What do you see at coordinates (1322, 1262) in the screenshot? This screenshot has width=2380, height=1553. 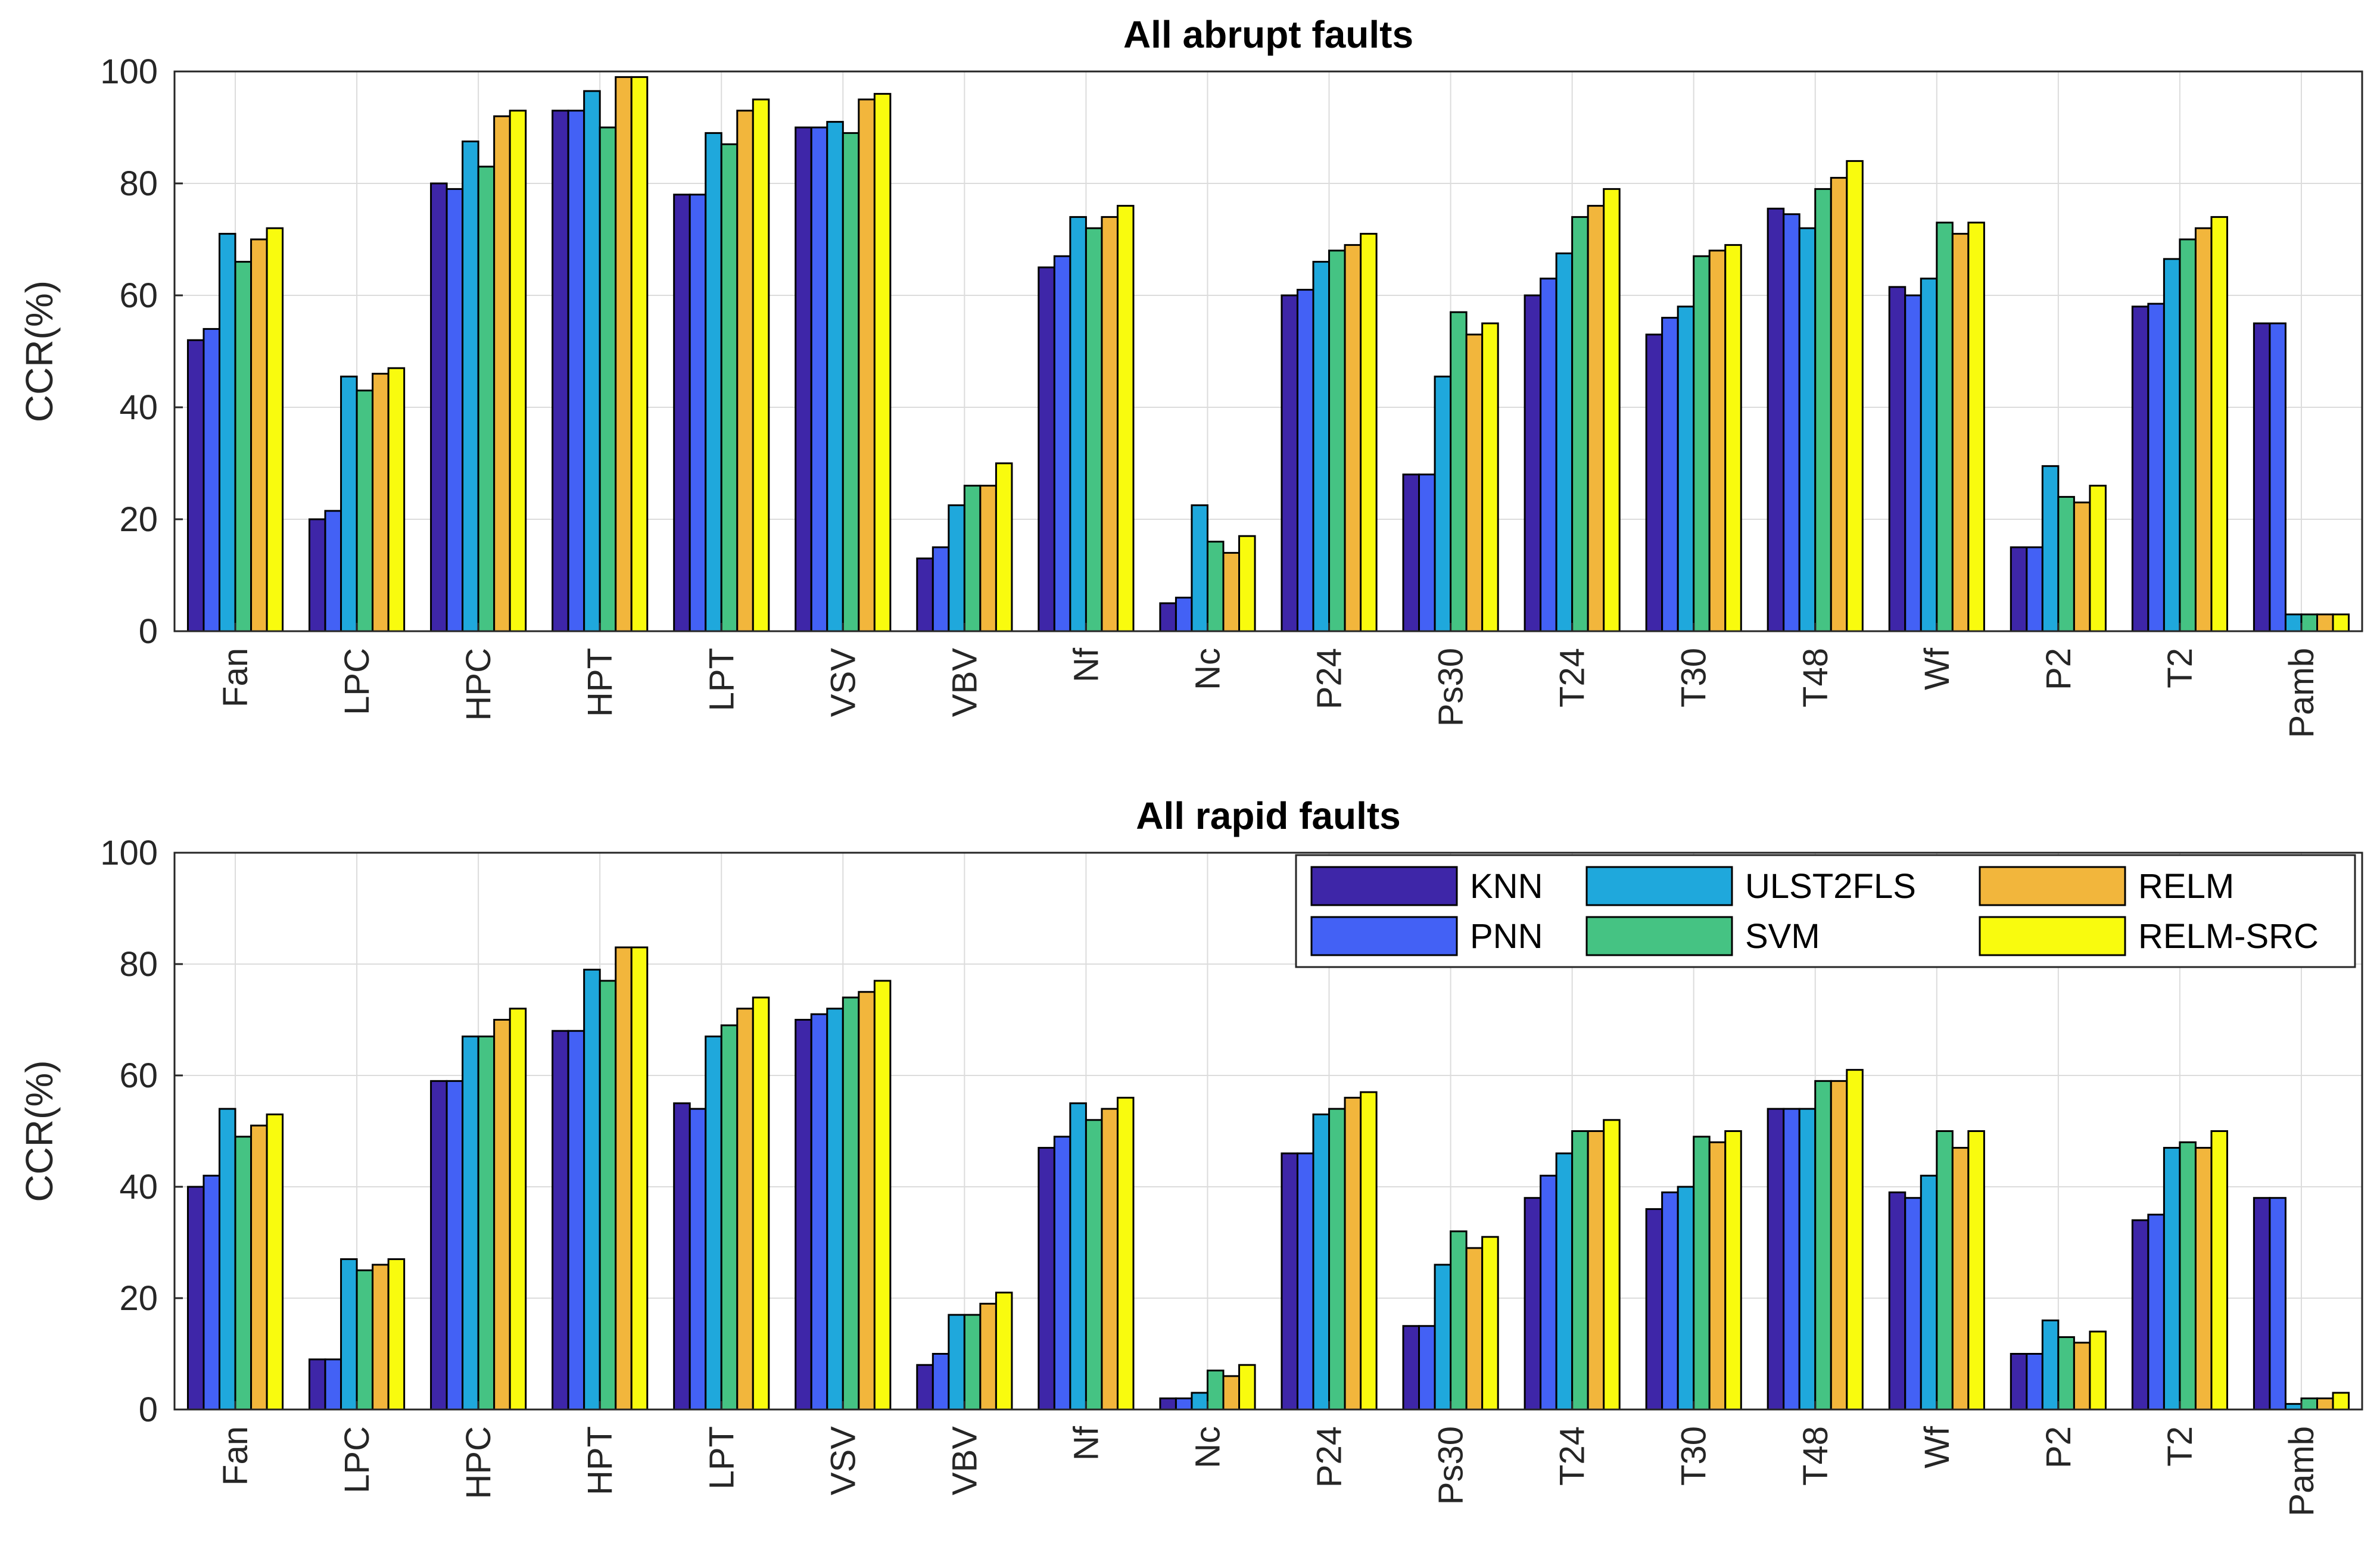 I see `bar-ulst2fls-p24` at bounding box center [1322, 1262].